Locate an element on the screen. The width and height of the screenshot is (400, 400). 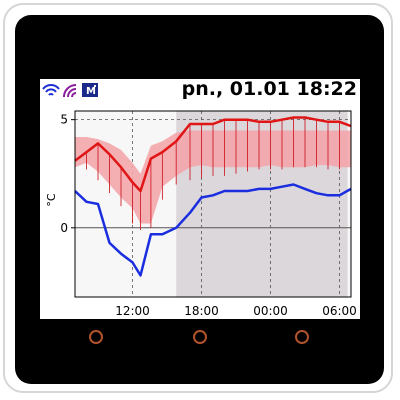
module-icon: M is located at coordinates (90, 90).